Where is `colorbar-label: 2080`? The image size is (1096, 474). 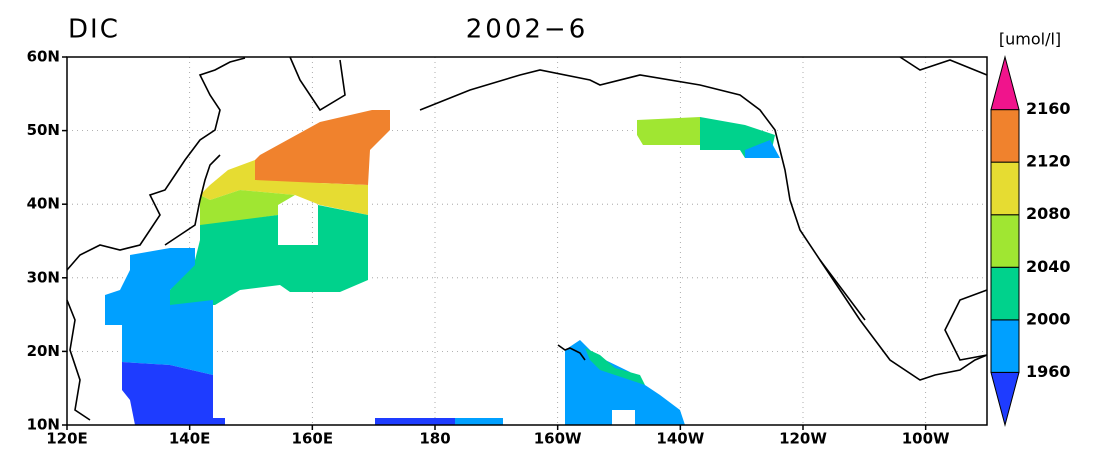
colorbar-label: 2080 is located at coordinates (1048, 213).